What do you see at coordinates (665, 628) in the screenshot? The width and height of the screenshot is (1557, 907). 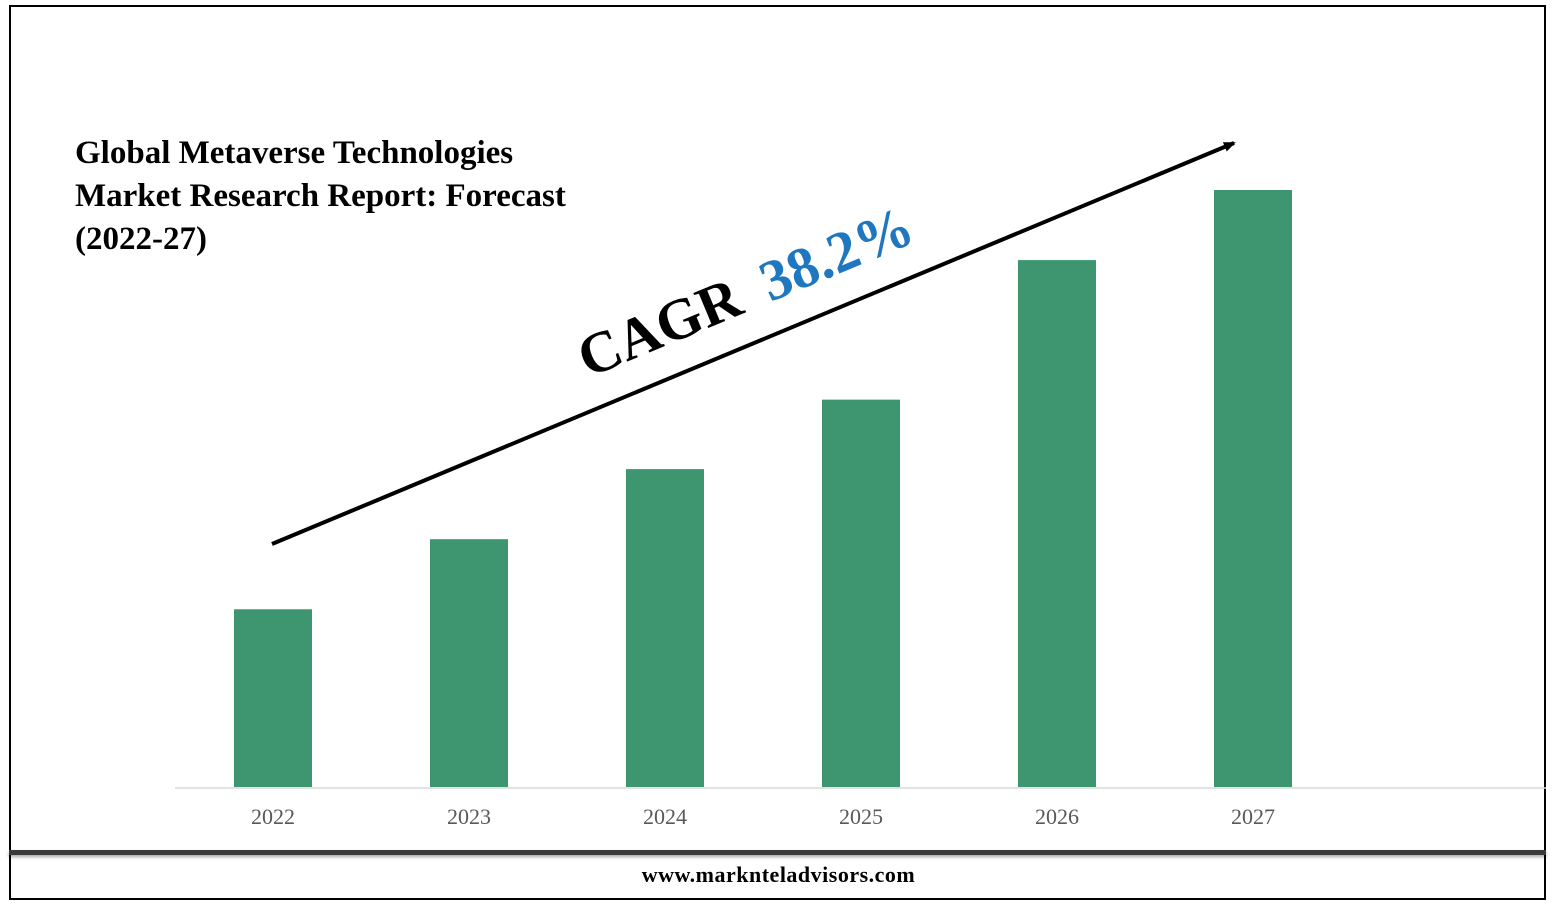 I see `bar-2024` at bounding box center [665, 628].